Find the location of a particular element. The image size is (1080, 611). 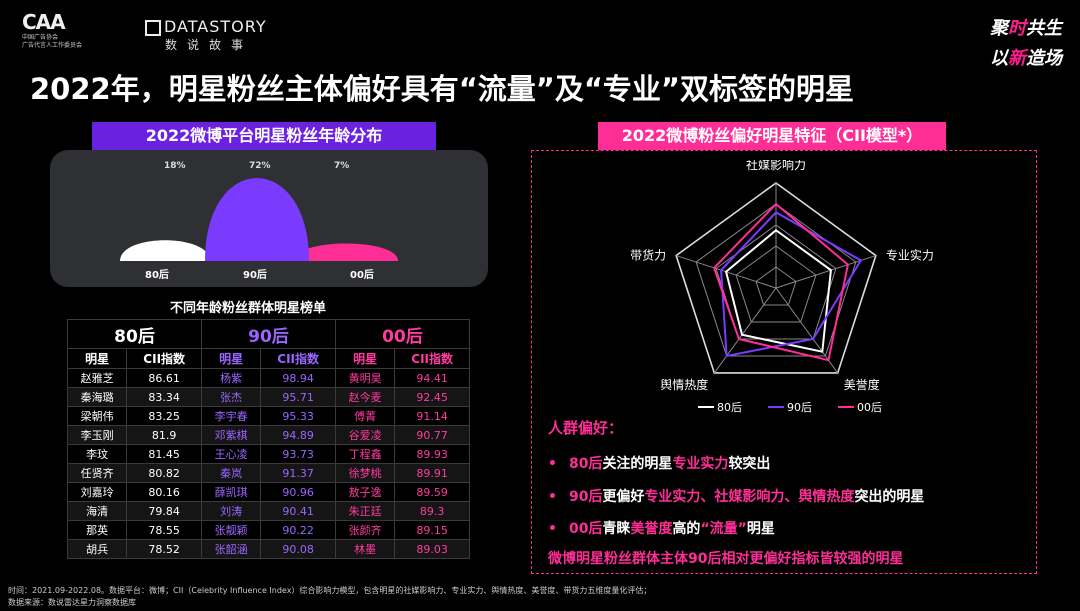

age-label-90: 90后 is located at coordinates (255, 275).